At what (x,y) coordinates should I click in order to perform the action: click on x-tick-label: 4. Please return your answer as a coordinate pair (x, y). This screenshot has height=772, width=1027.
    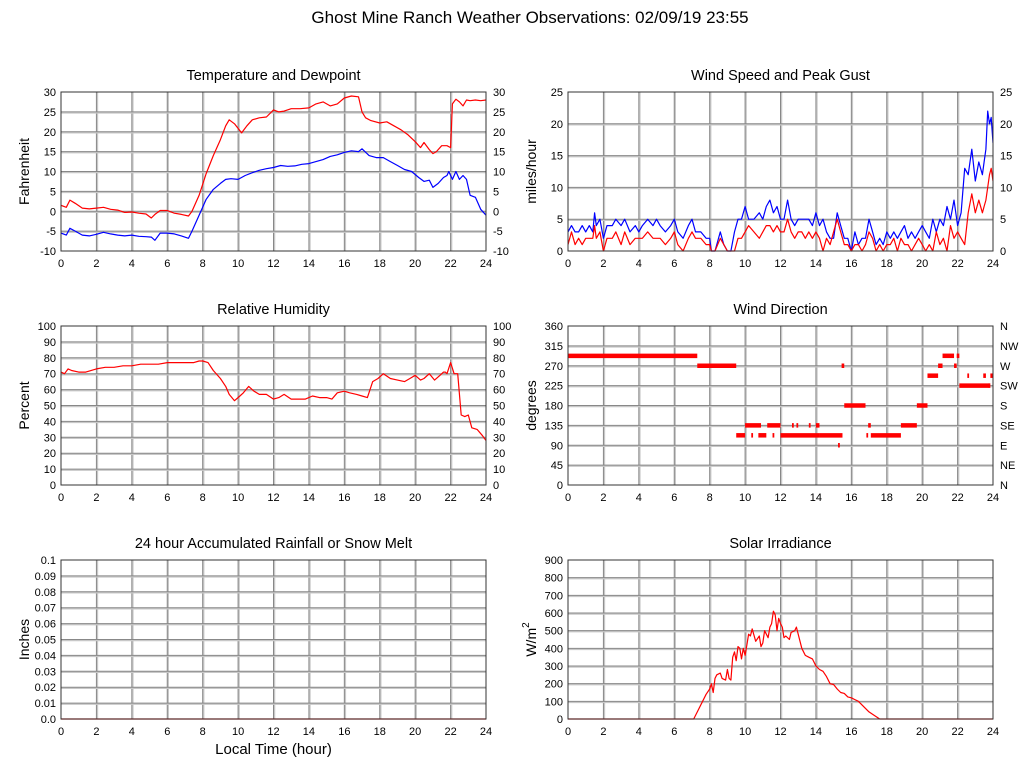
    Looking at the image, I should click on (132, 264).